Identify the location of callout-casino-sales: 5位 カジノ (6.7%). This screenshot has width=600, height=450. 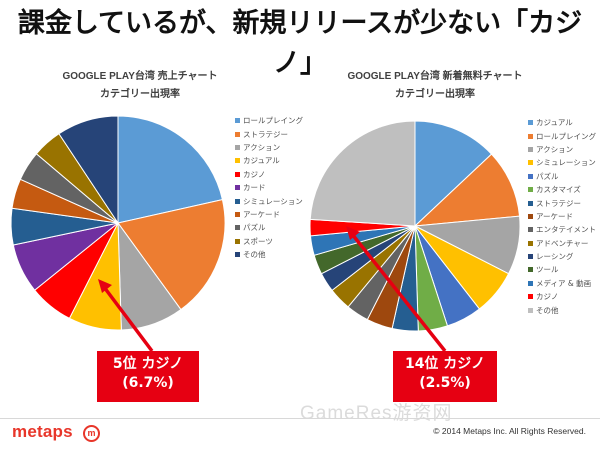
(148, 376).